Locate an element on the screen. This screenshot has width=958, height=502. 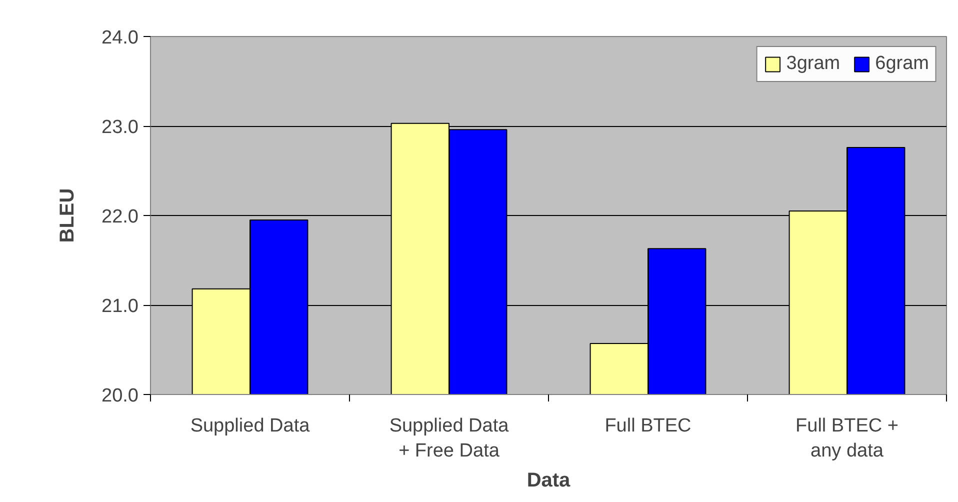
legend-label: 6gram is located at coordinates (902, 64).